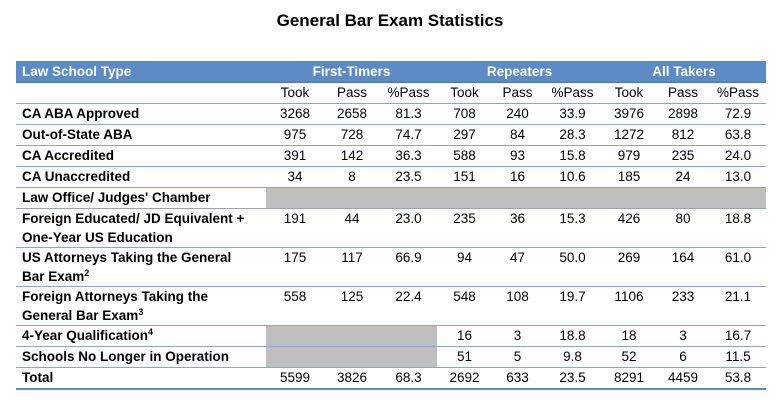  I want to click on table-cell: 8, so click(352, 177).